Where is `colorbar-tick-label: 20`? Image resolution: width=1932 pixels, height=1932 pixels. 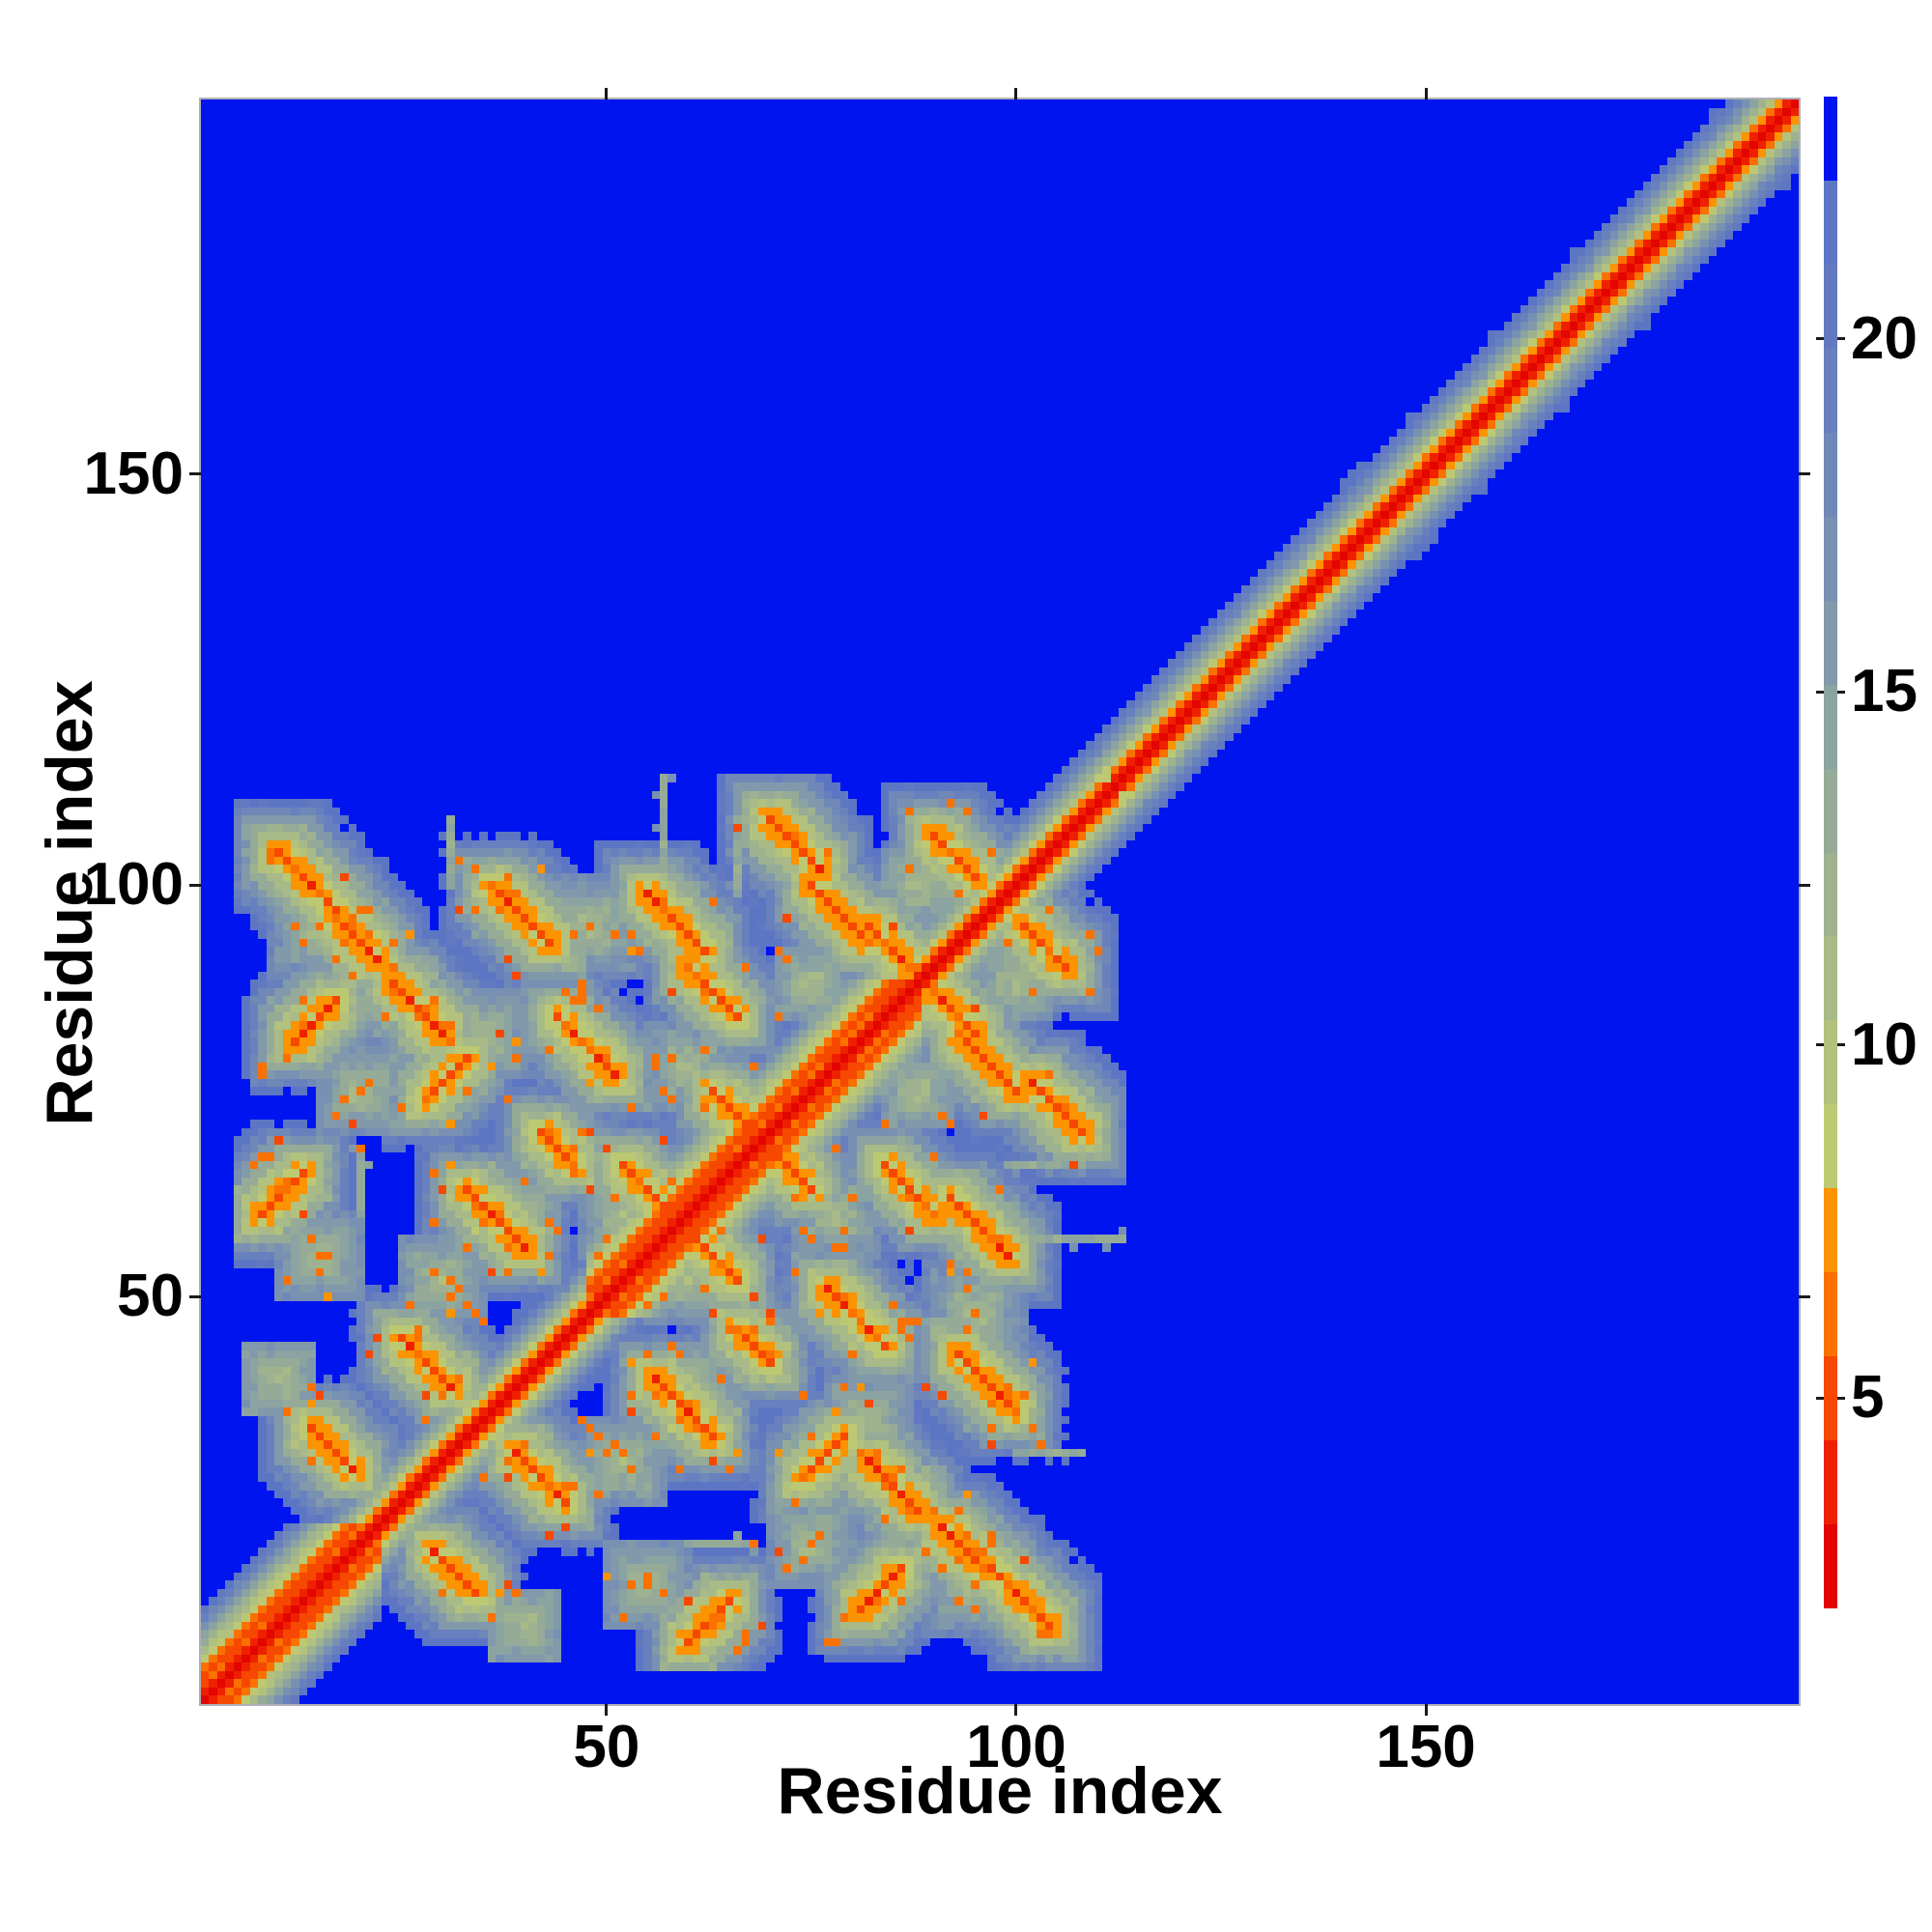
colorbar-tick-label: 20 is located at coordinates (1884, 338).